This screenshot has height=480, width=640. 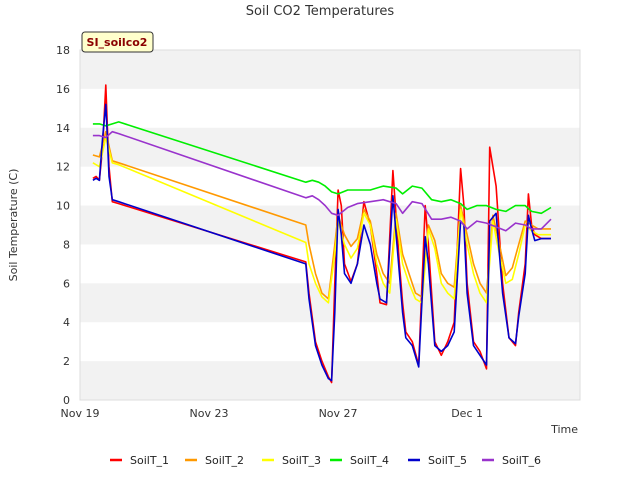 I want to click on legend-label: SoilT_4, so click(x=369, y=460).